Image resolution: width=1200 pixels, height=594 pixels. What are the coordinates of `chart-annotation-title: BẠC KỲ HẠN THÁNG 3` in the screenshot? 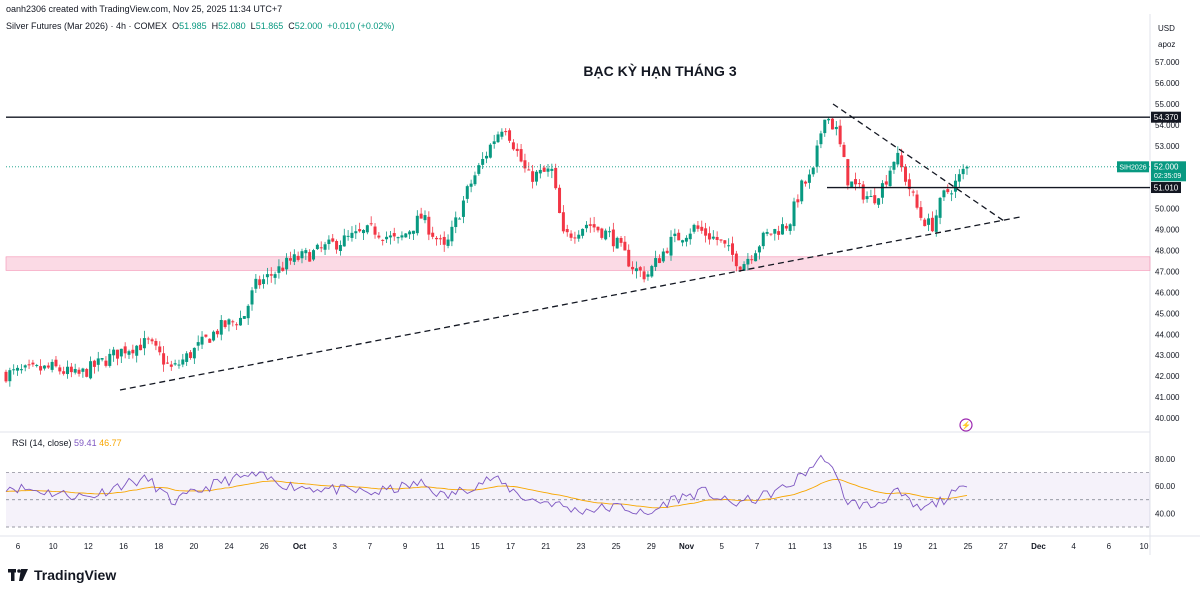 It's located at (660, 71).